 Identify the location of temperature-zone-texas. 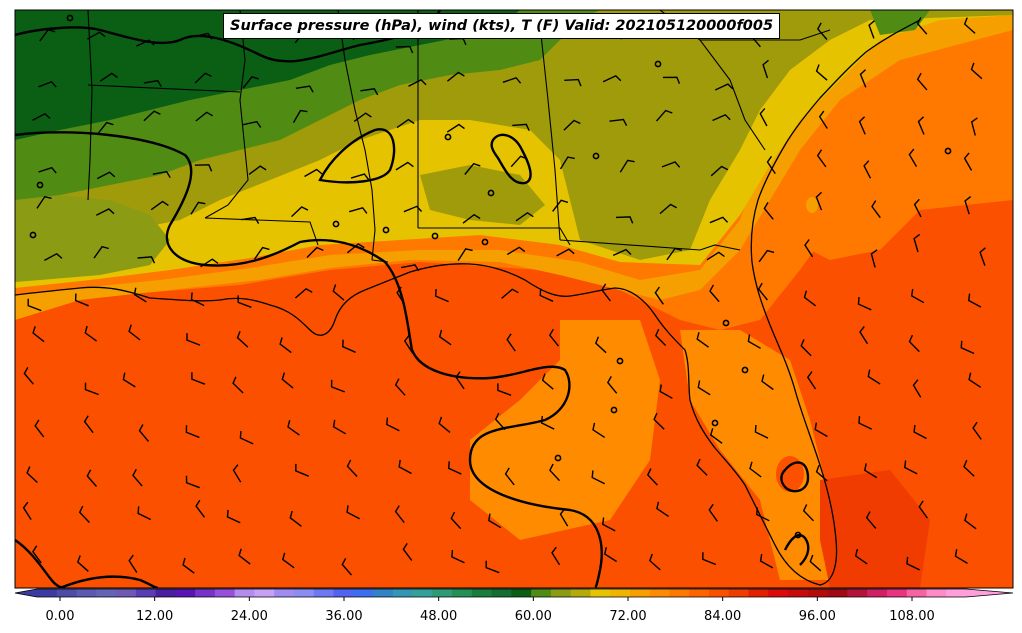
(92, 238).